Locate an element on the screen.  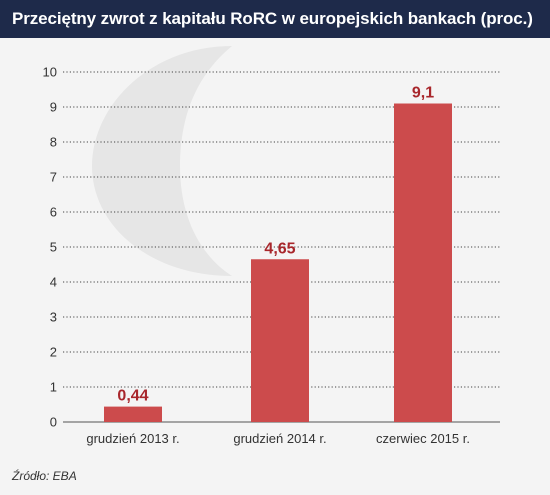
data-label: 4,65 is located at coordinates (279, 248).